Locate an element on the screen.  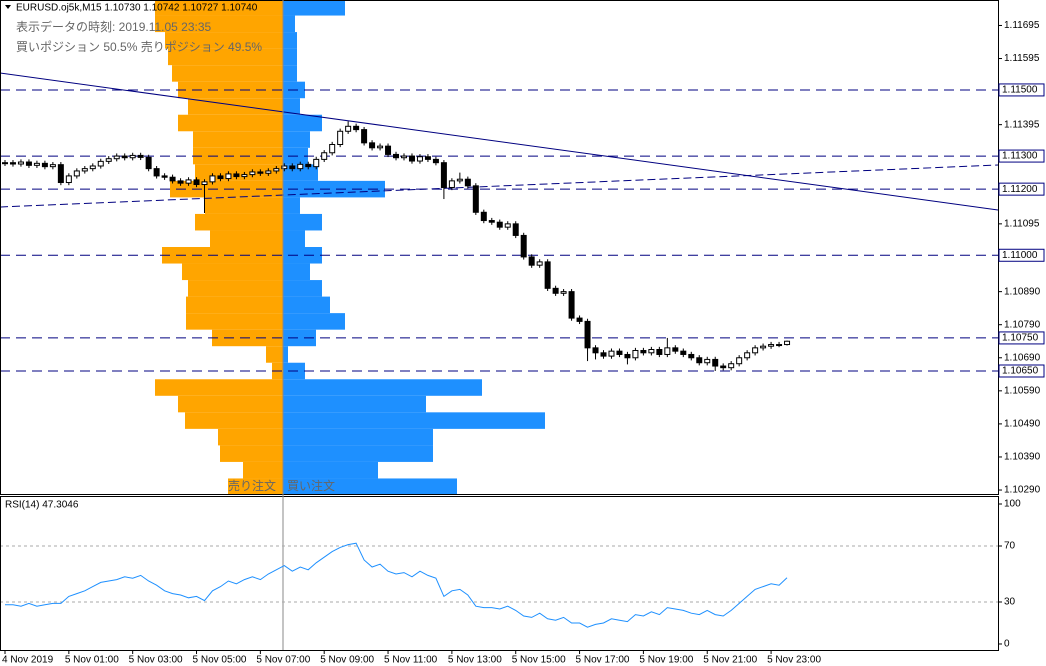
buy-label: 買い注文 is located at coordinates (311, 485).